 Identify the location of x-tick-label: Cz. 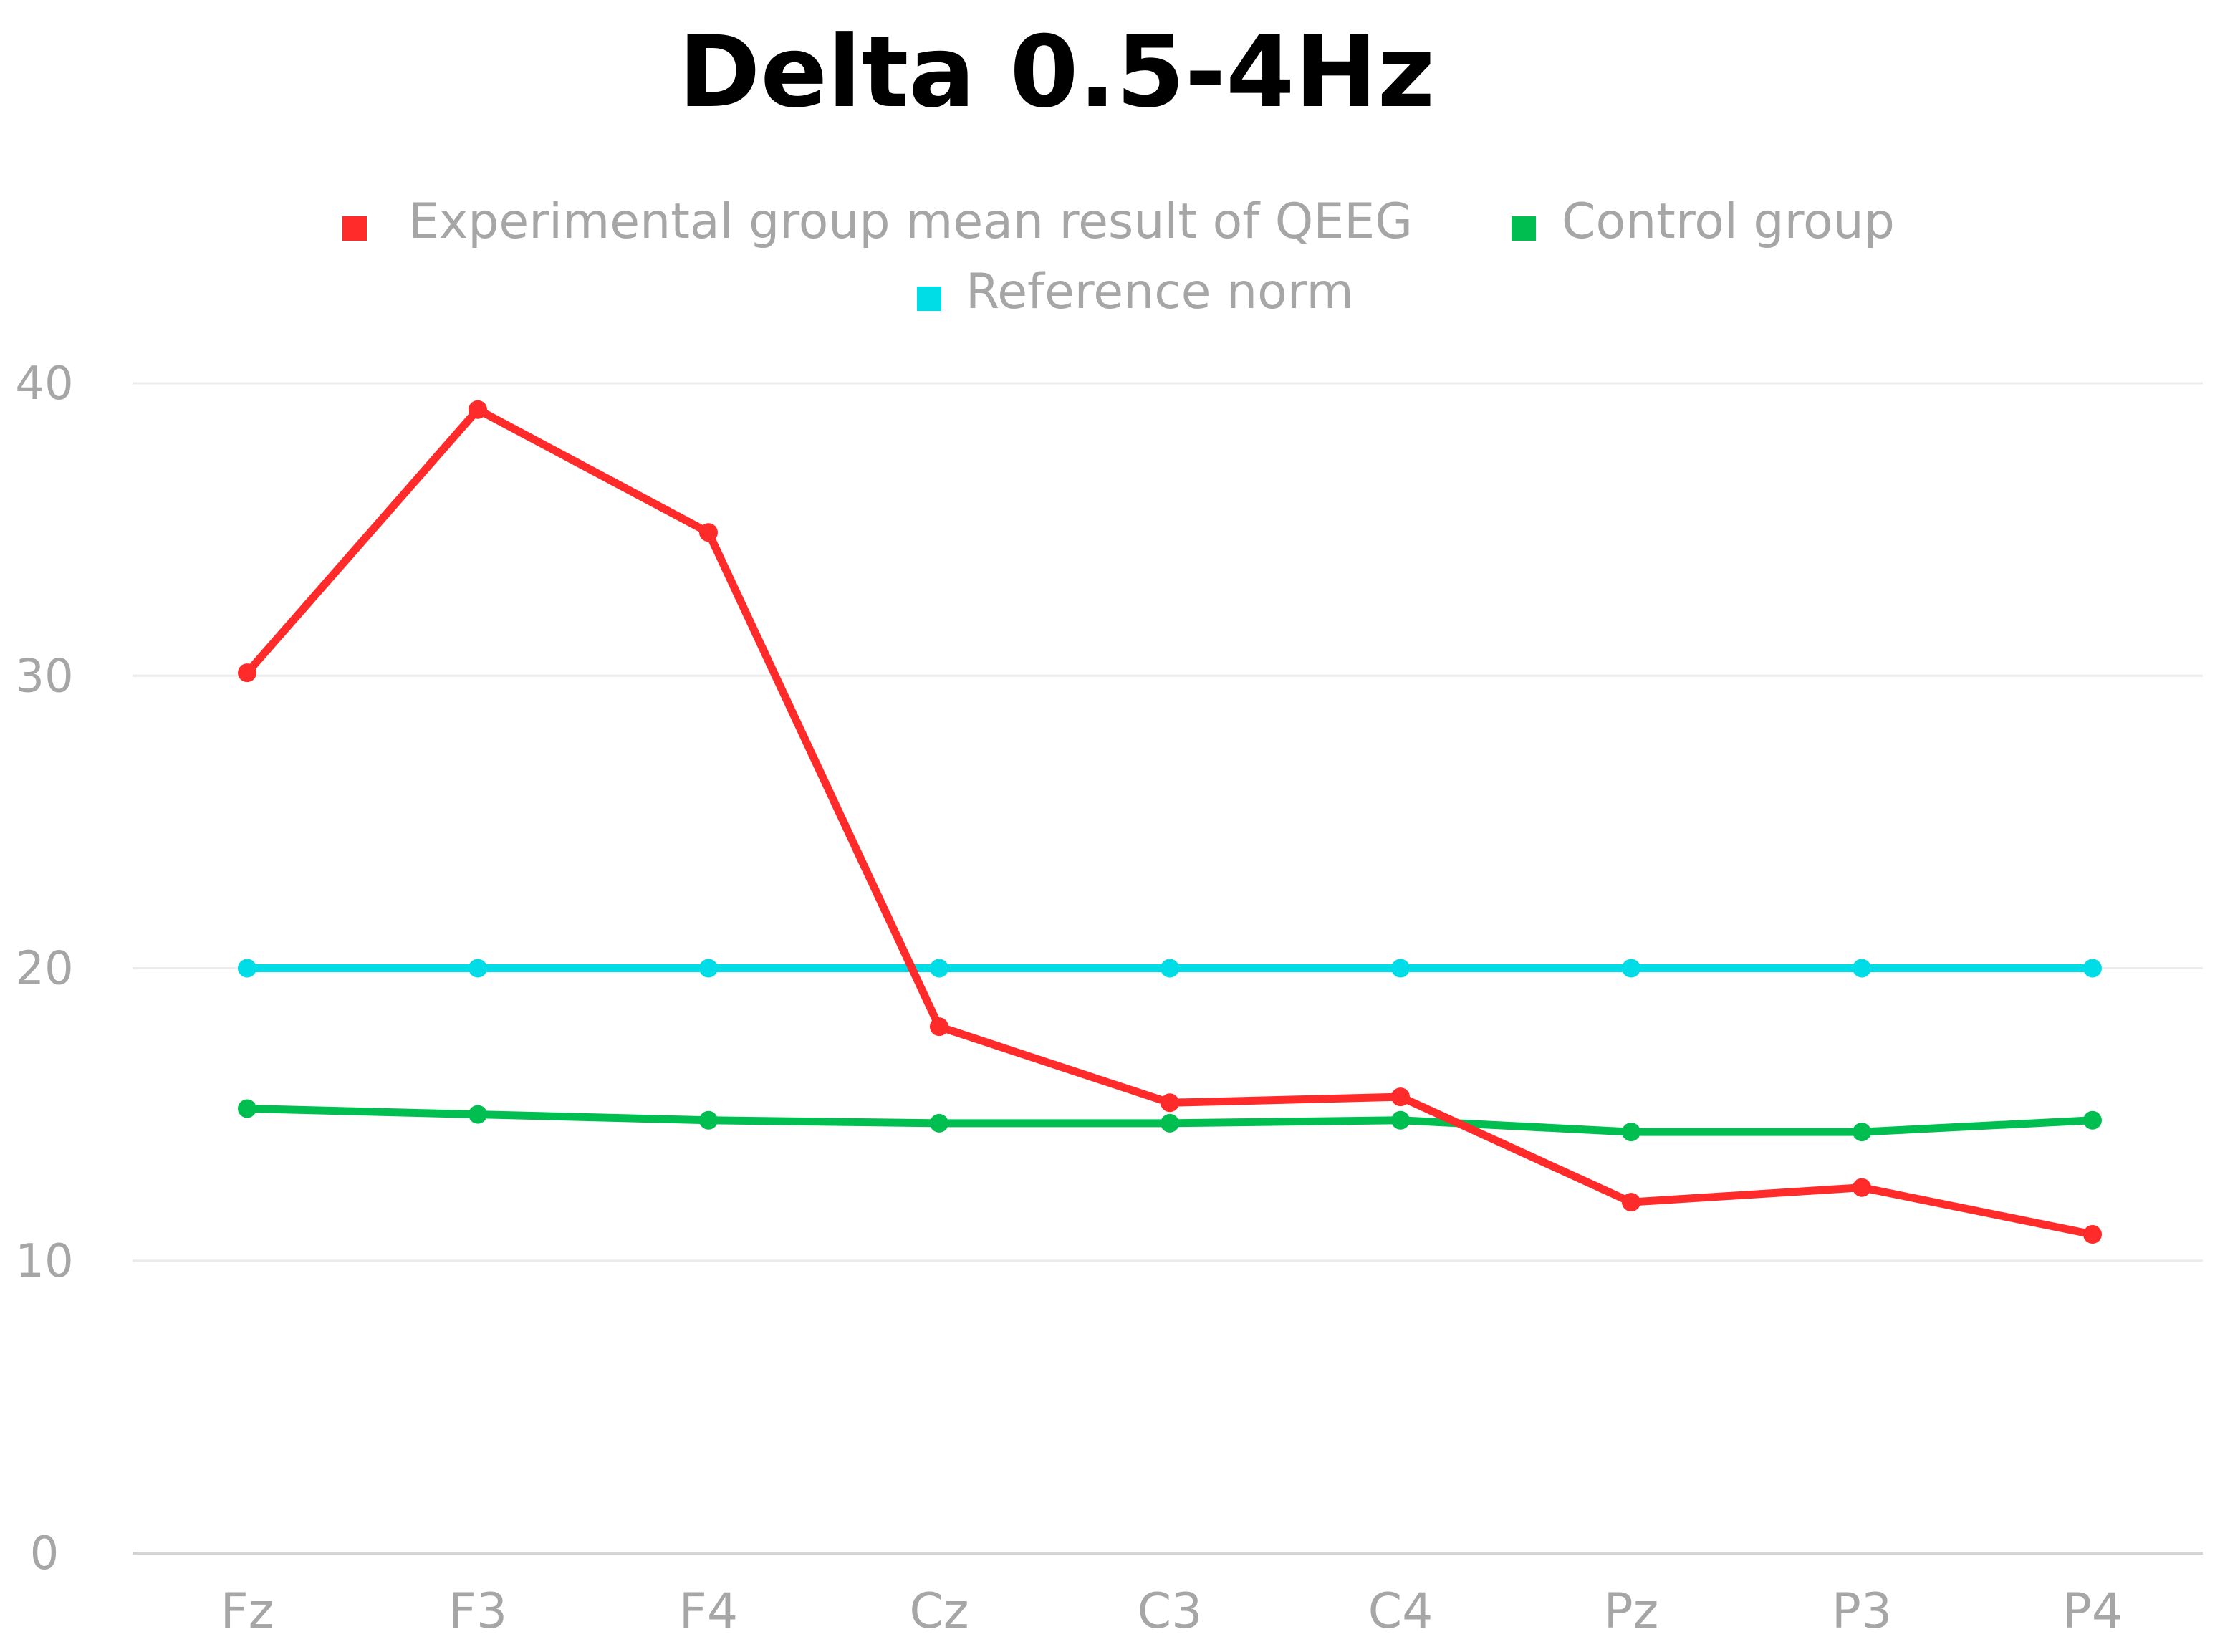
(939, 1612).